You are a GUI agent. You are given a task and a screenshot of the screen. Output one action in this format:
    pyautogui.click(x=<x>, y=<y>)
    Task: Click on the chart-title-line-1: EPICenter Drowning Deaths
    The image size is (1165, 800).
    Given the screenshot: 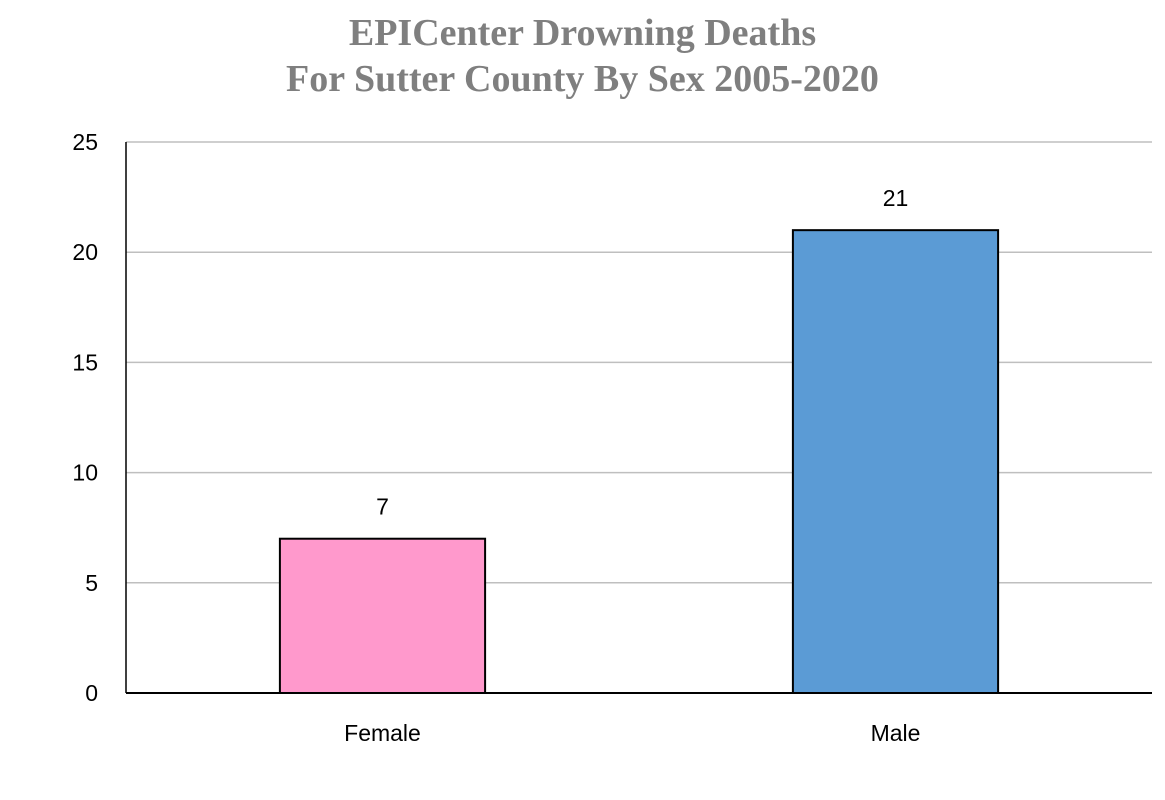 What is the action you would take?
    pyautogui.click(x=582, y=33)
    